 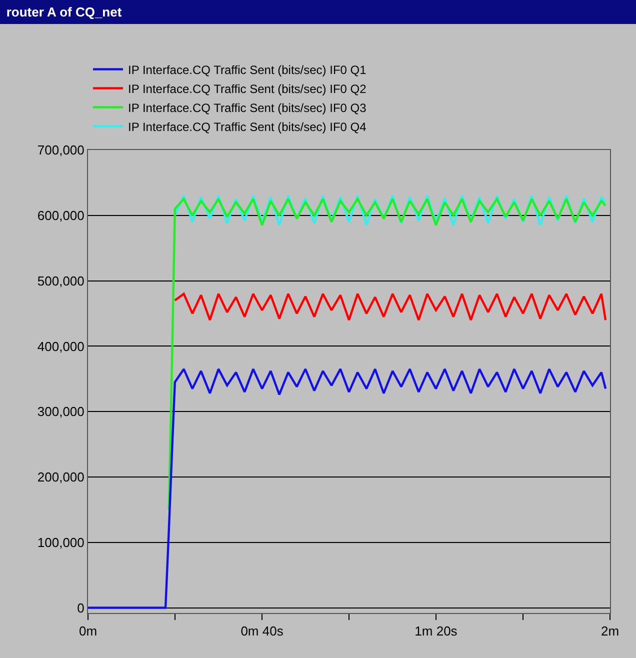 I want to click on y-tick-label: 0, so click(x=80, y=608).